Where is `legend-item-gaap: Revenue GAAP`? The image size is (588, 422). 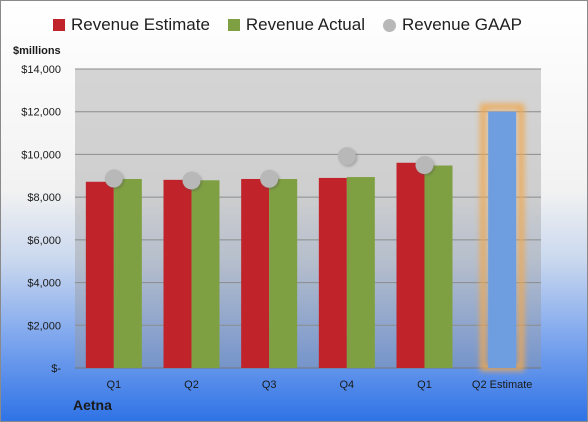
legend-item-gaap: Revenue GAAP is located at coordinates (452, 25).